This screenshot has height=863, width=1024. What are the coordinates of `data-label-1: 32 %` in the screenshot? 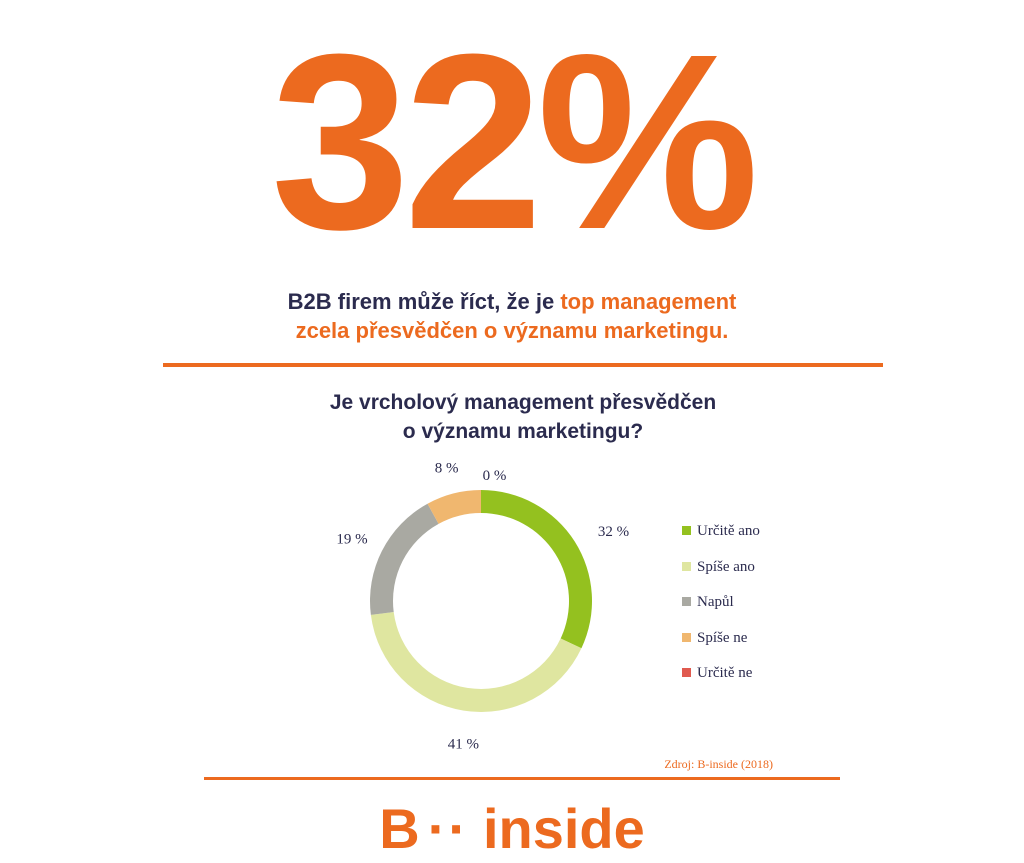 It's located at (613, 532).